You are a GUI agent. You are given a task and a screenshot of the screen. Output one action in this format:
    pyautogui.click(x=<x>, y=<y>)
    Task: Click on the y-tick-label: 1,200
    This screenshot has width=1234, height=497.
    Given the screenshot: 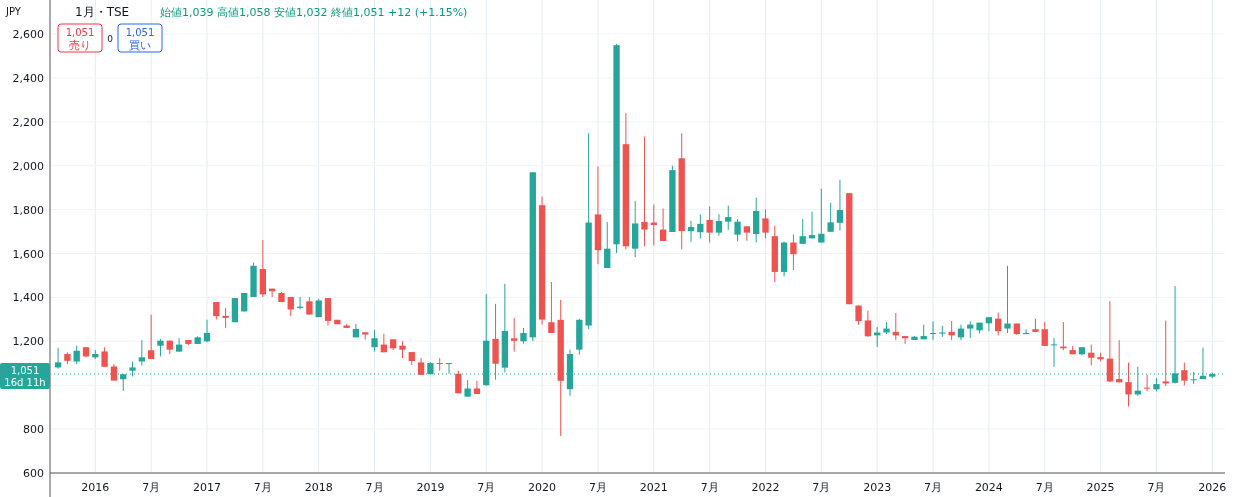 What is the action you would take?
    pyautogui.click(x=28, y=342)
    